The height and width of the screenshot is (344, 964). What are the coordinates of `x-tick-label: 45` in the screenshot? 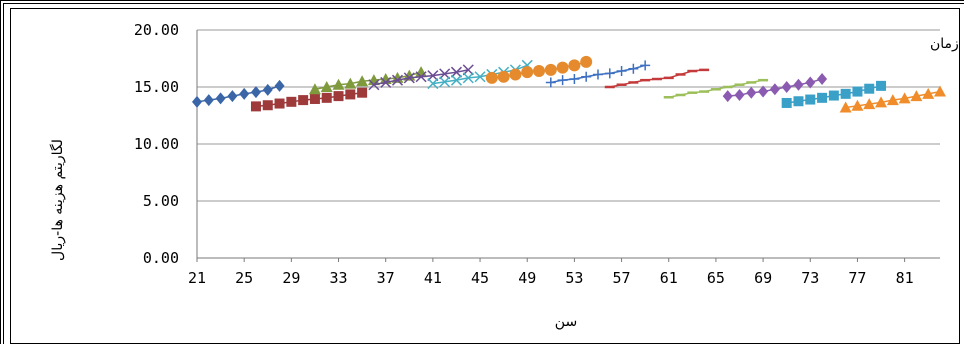 It's located at (480, 278).